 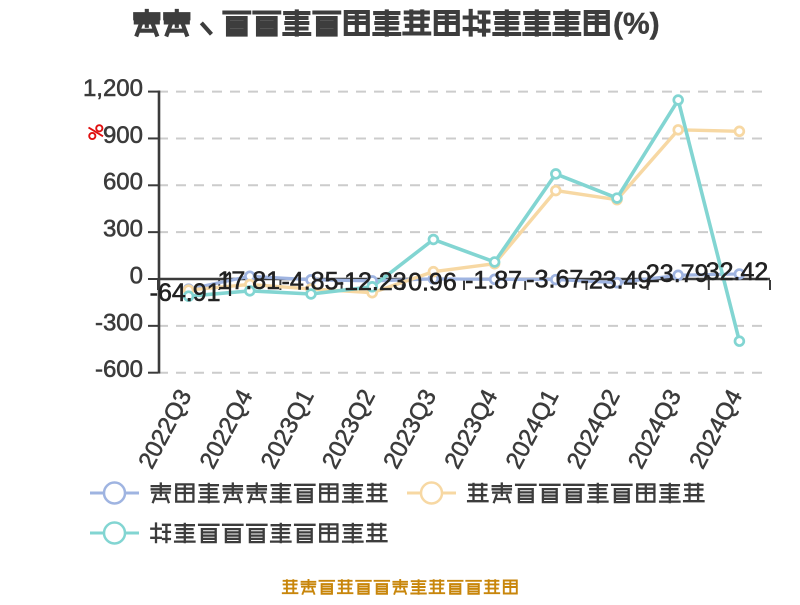 I want to click on svg-text: -3.67, so click(x=554, y=280).